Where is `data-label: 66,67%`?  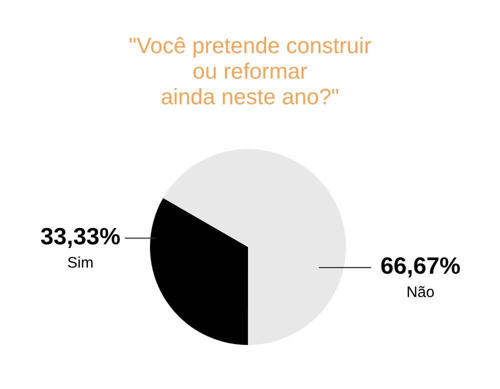
data-label: 66,67% is located at coordinates (420, 267).